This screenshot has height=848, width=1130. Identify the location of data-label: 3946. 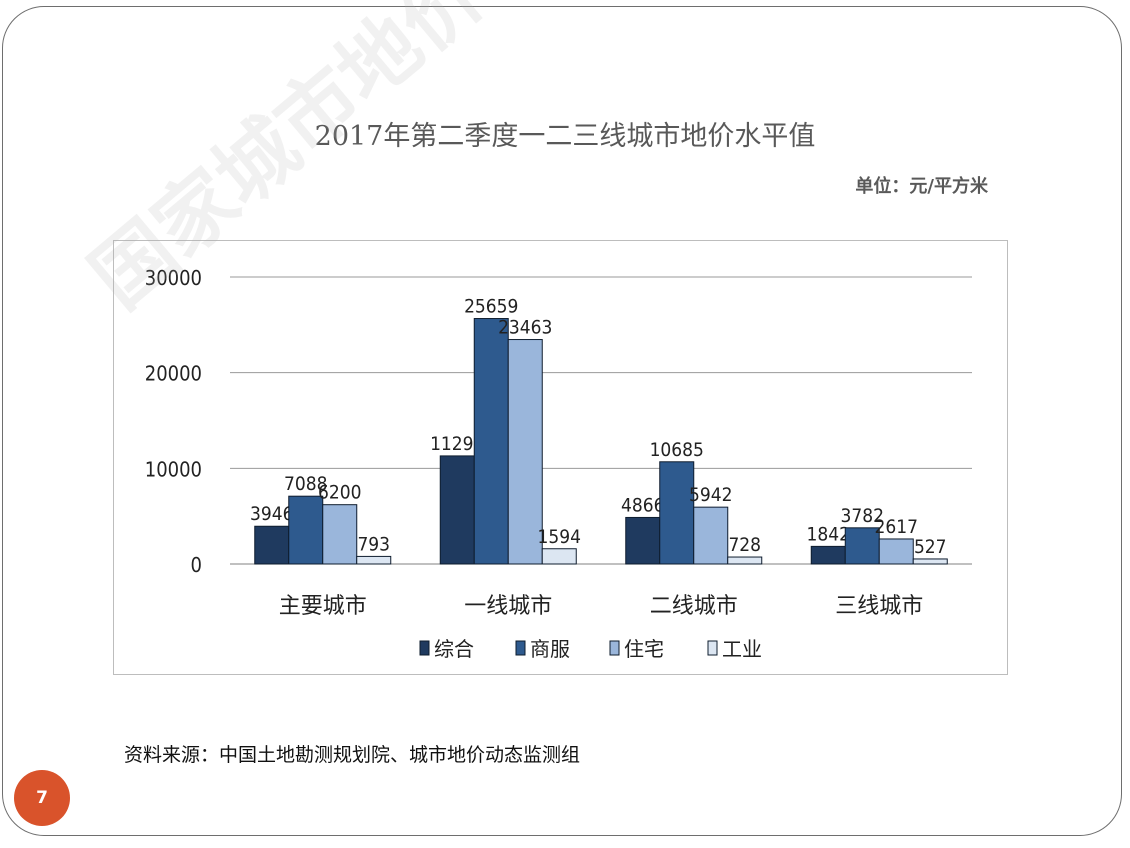
(272, 514).